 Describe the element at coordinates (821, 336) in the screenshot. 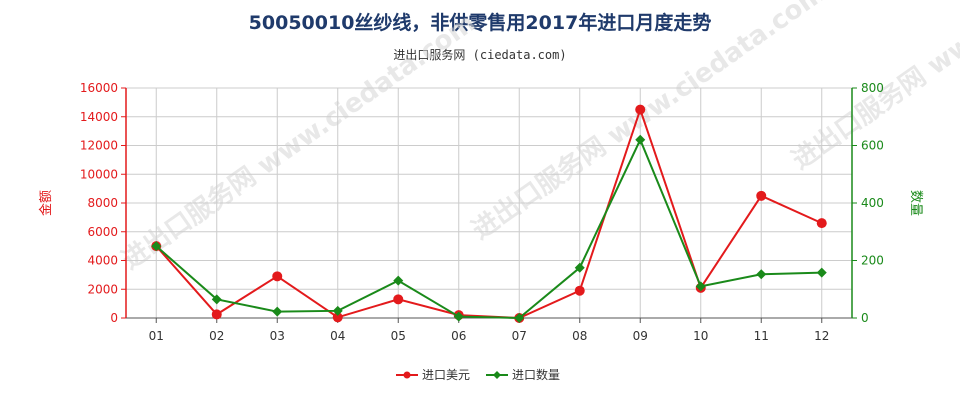

I see `x-tick-label: 12` at that location.